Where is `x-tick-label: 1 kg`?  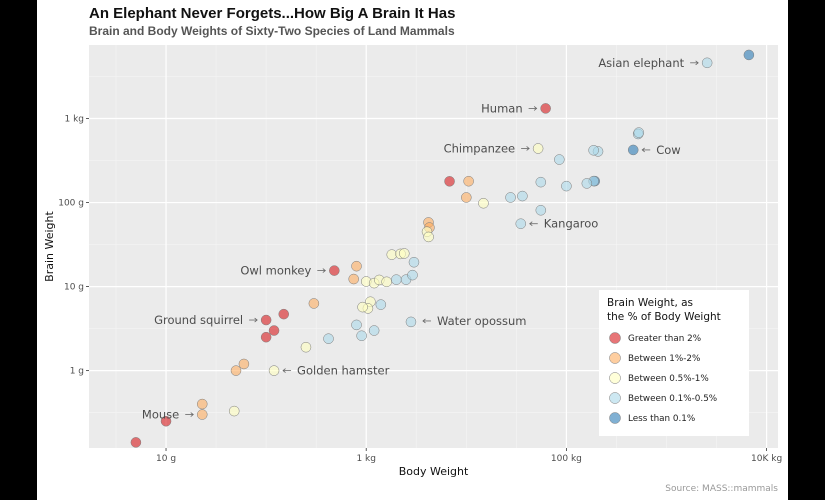 x-tick-label: 1 kg is located at coordinates (366, 459).